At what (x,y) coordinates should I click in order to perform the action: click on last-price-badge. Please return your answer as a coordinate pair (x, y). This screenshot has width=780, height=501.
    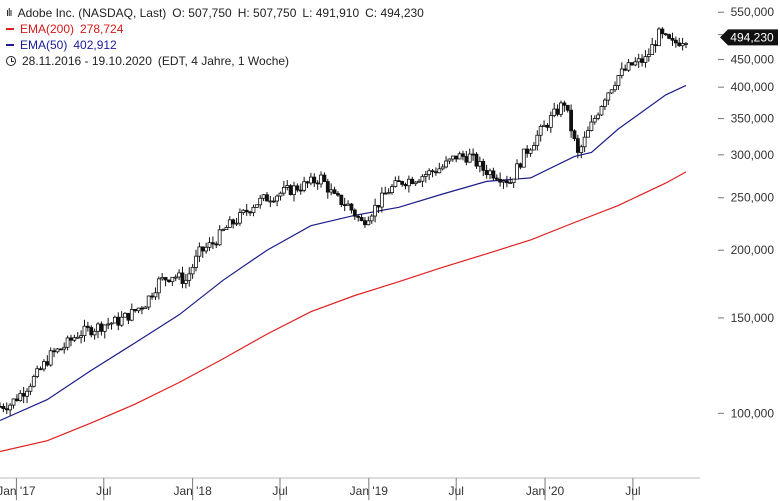
    Looking at the image, I should click on (749, 37).